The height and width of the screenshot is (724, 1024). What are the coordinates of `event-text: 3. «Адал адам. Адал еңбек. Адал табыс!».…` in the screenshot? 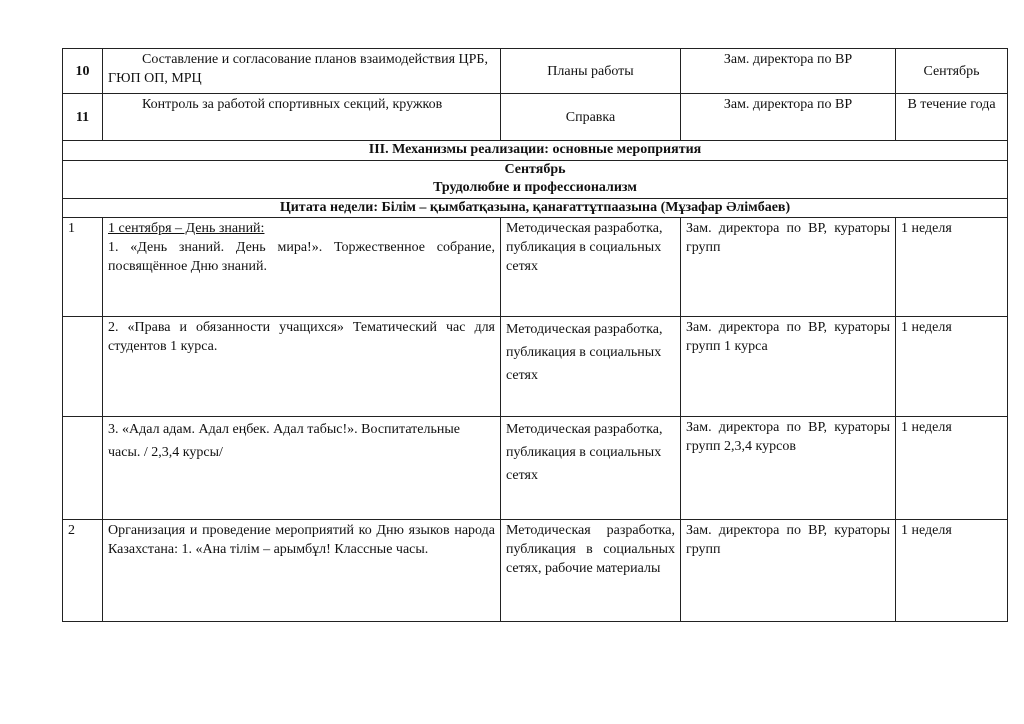 It's located at (301, 468).